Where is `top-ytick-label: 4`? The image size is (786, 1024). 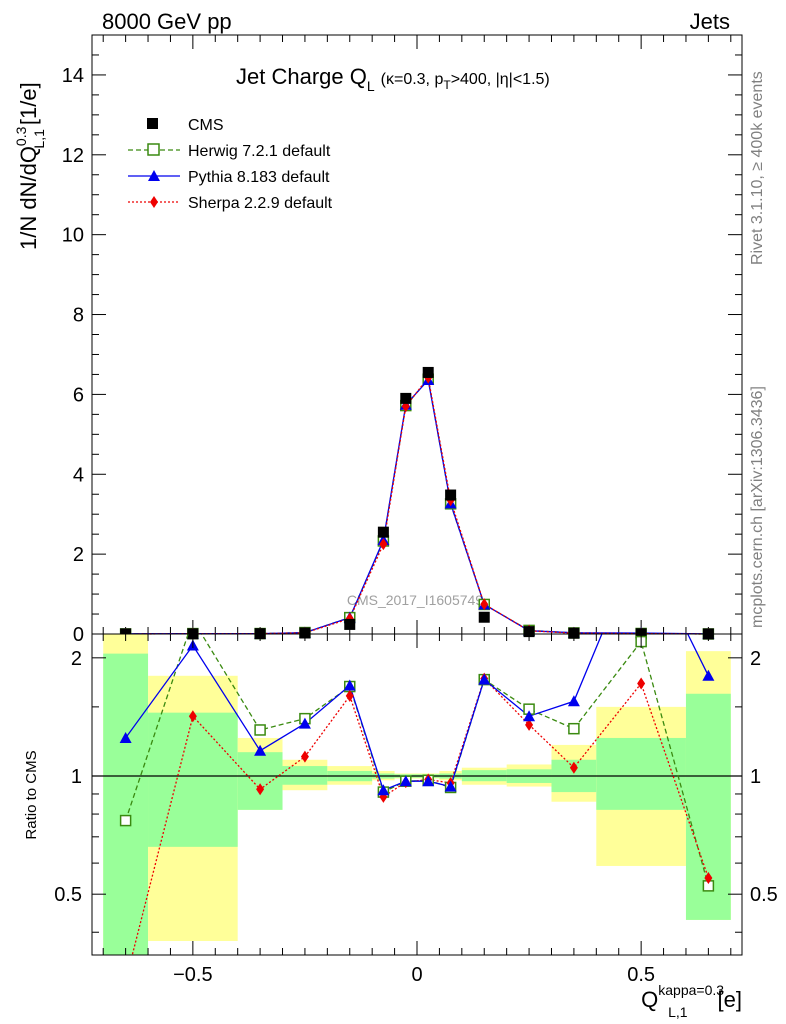 top-ytick-label: 4 is located at coordinates (78, 475).